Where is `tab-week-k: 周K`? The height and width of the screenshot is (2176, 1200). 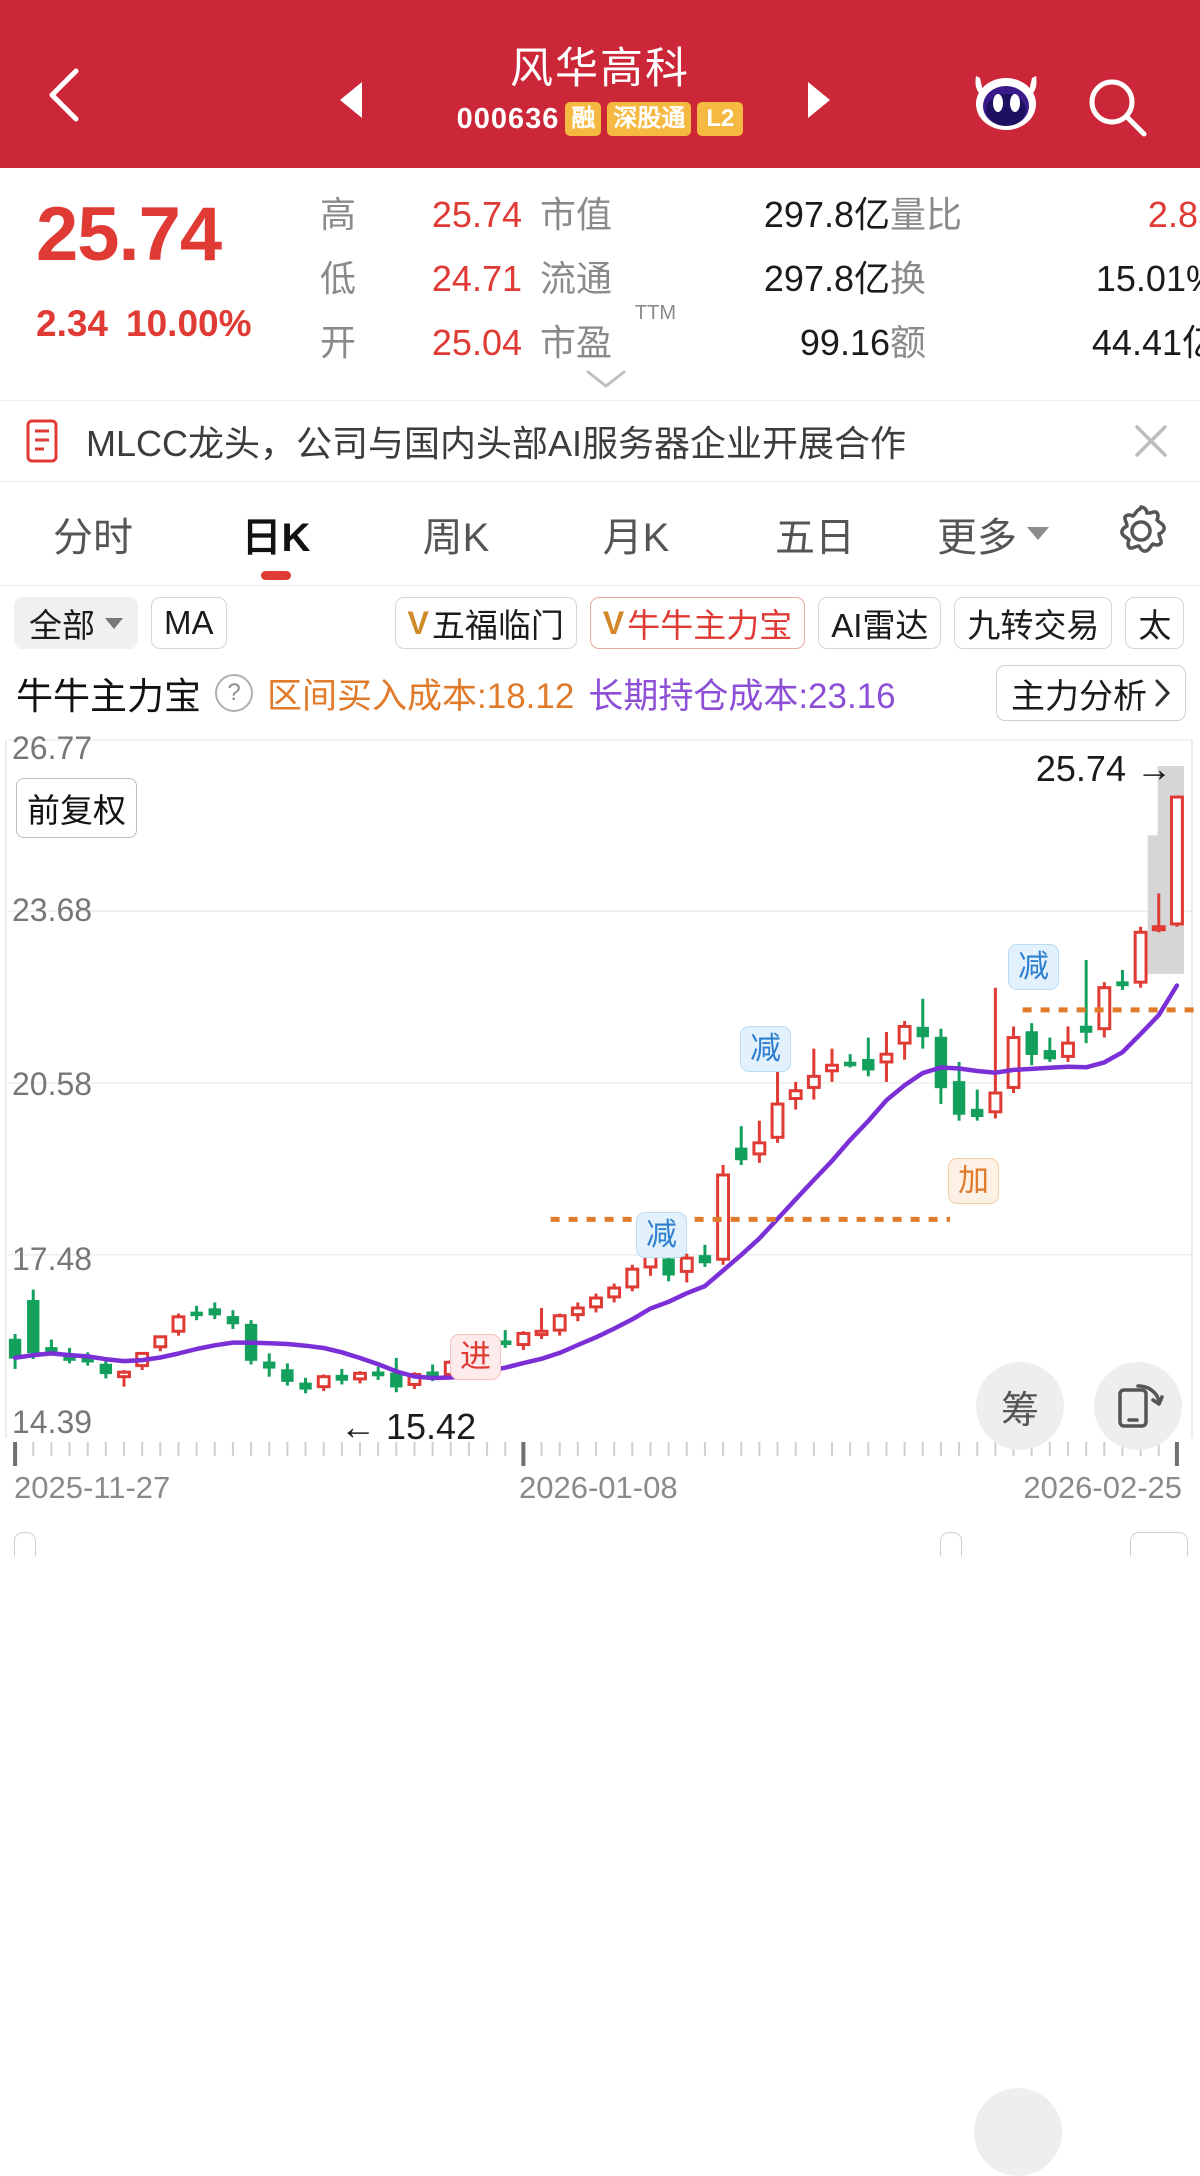 tab-week-k: 周K is located at coordinates (456, 534).